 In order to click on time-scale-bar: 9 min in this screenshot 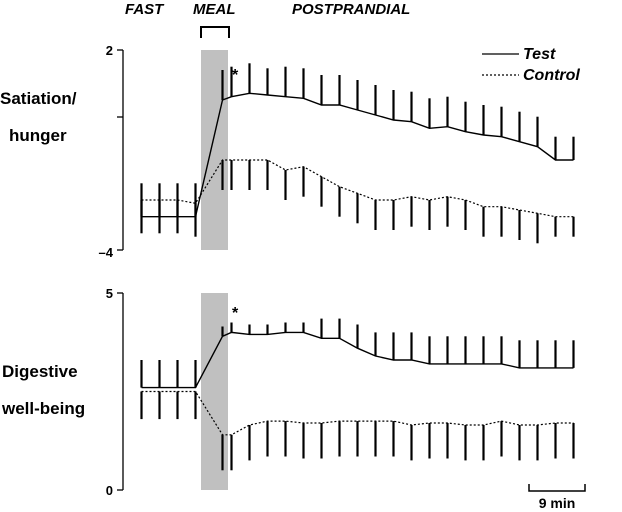, I will do `click(557, 497)`.